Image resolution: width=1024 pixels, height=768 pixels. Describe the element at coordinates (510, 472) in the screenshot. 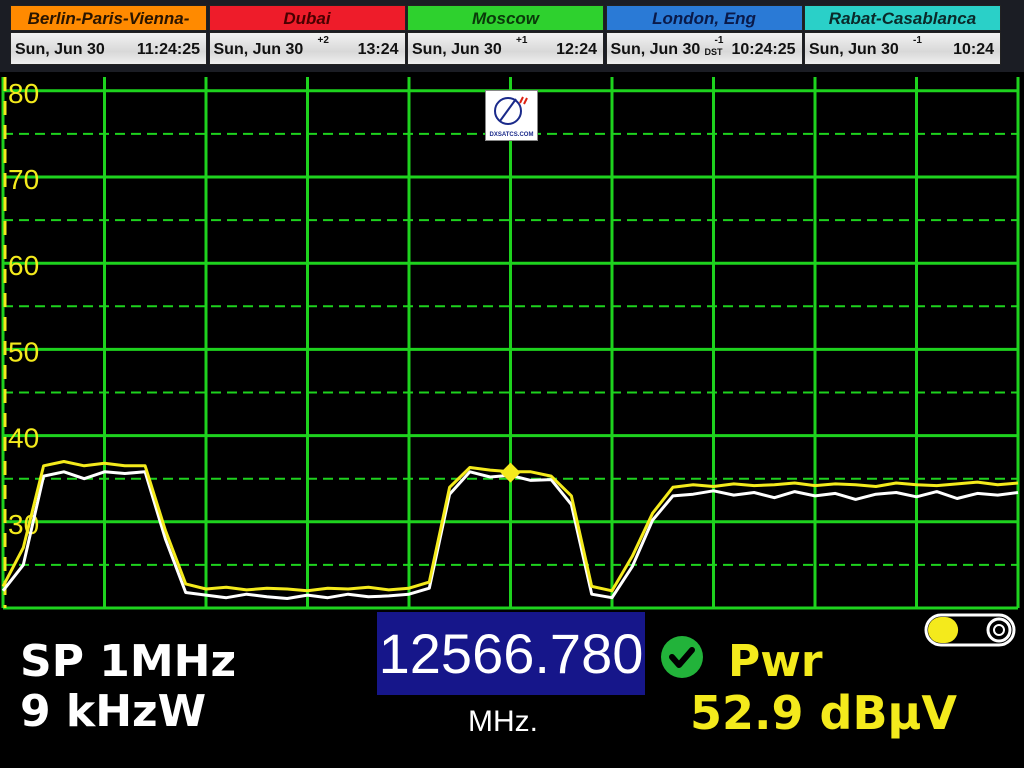

I see `marker-diamond` at that location.